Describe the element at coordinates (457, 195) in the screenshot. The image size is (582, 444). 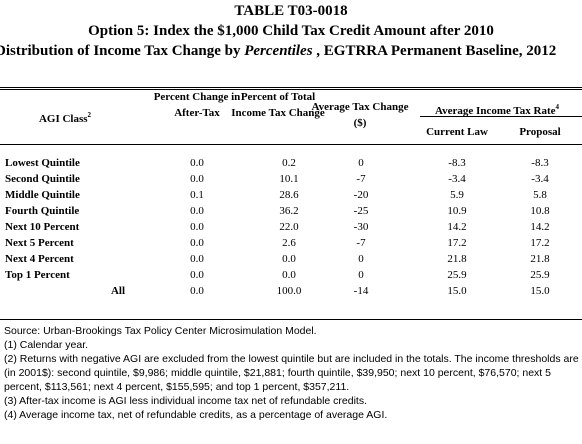
I see `cell-current-law: 5.9` at that location.